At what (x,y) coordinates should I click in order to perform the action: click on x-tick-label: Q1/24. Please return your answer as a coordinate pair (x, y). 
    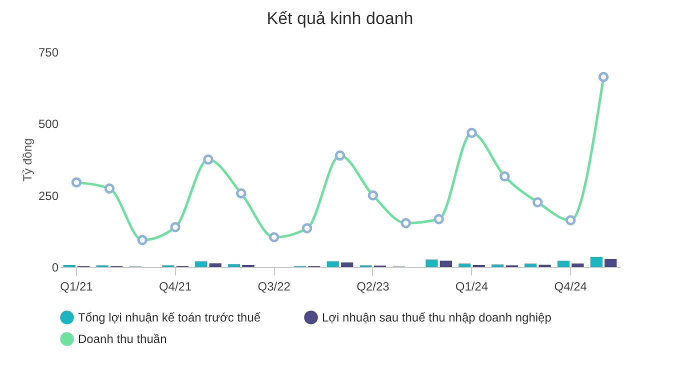
    Looking at the image, I should click on (471, 287).